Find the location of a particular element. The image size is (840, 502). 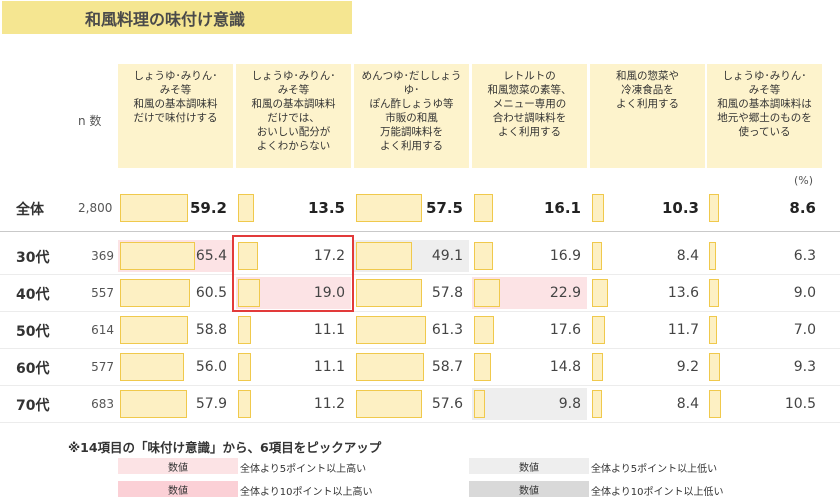

value-label: 9.3 is located at coordinates (804, 367).